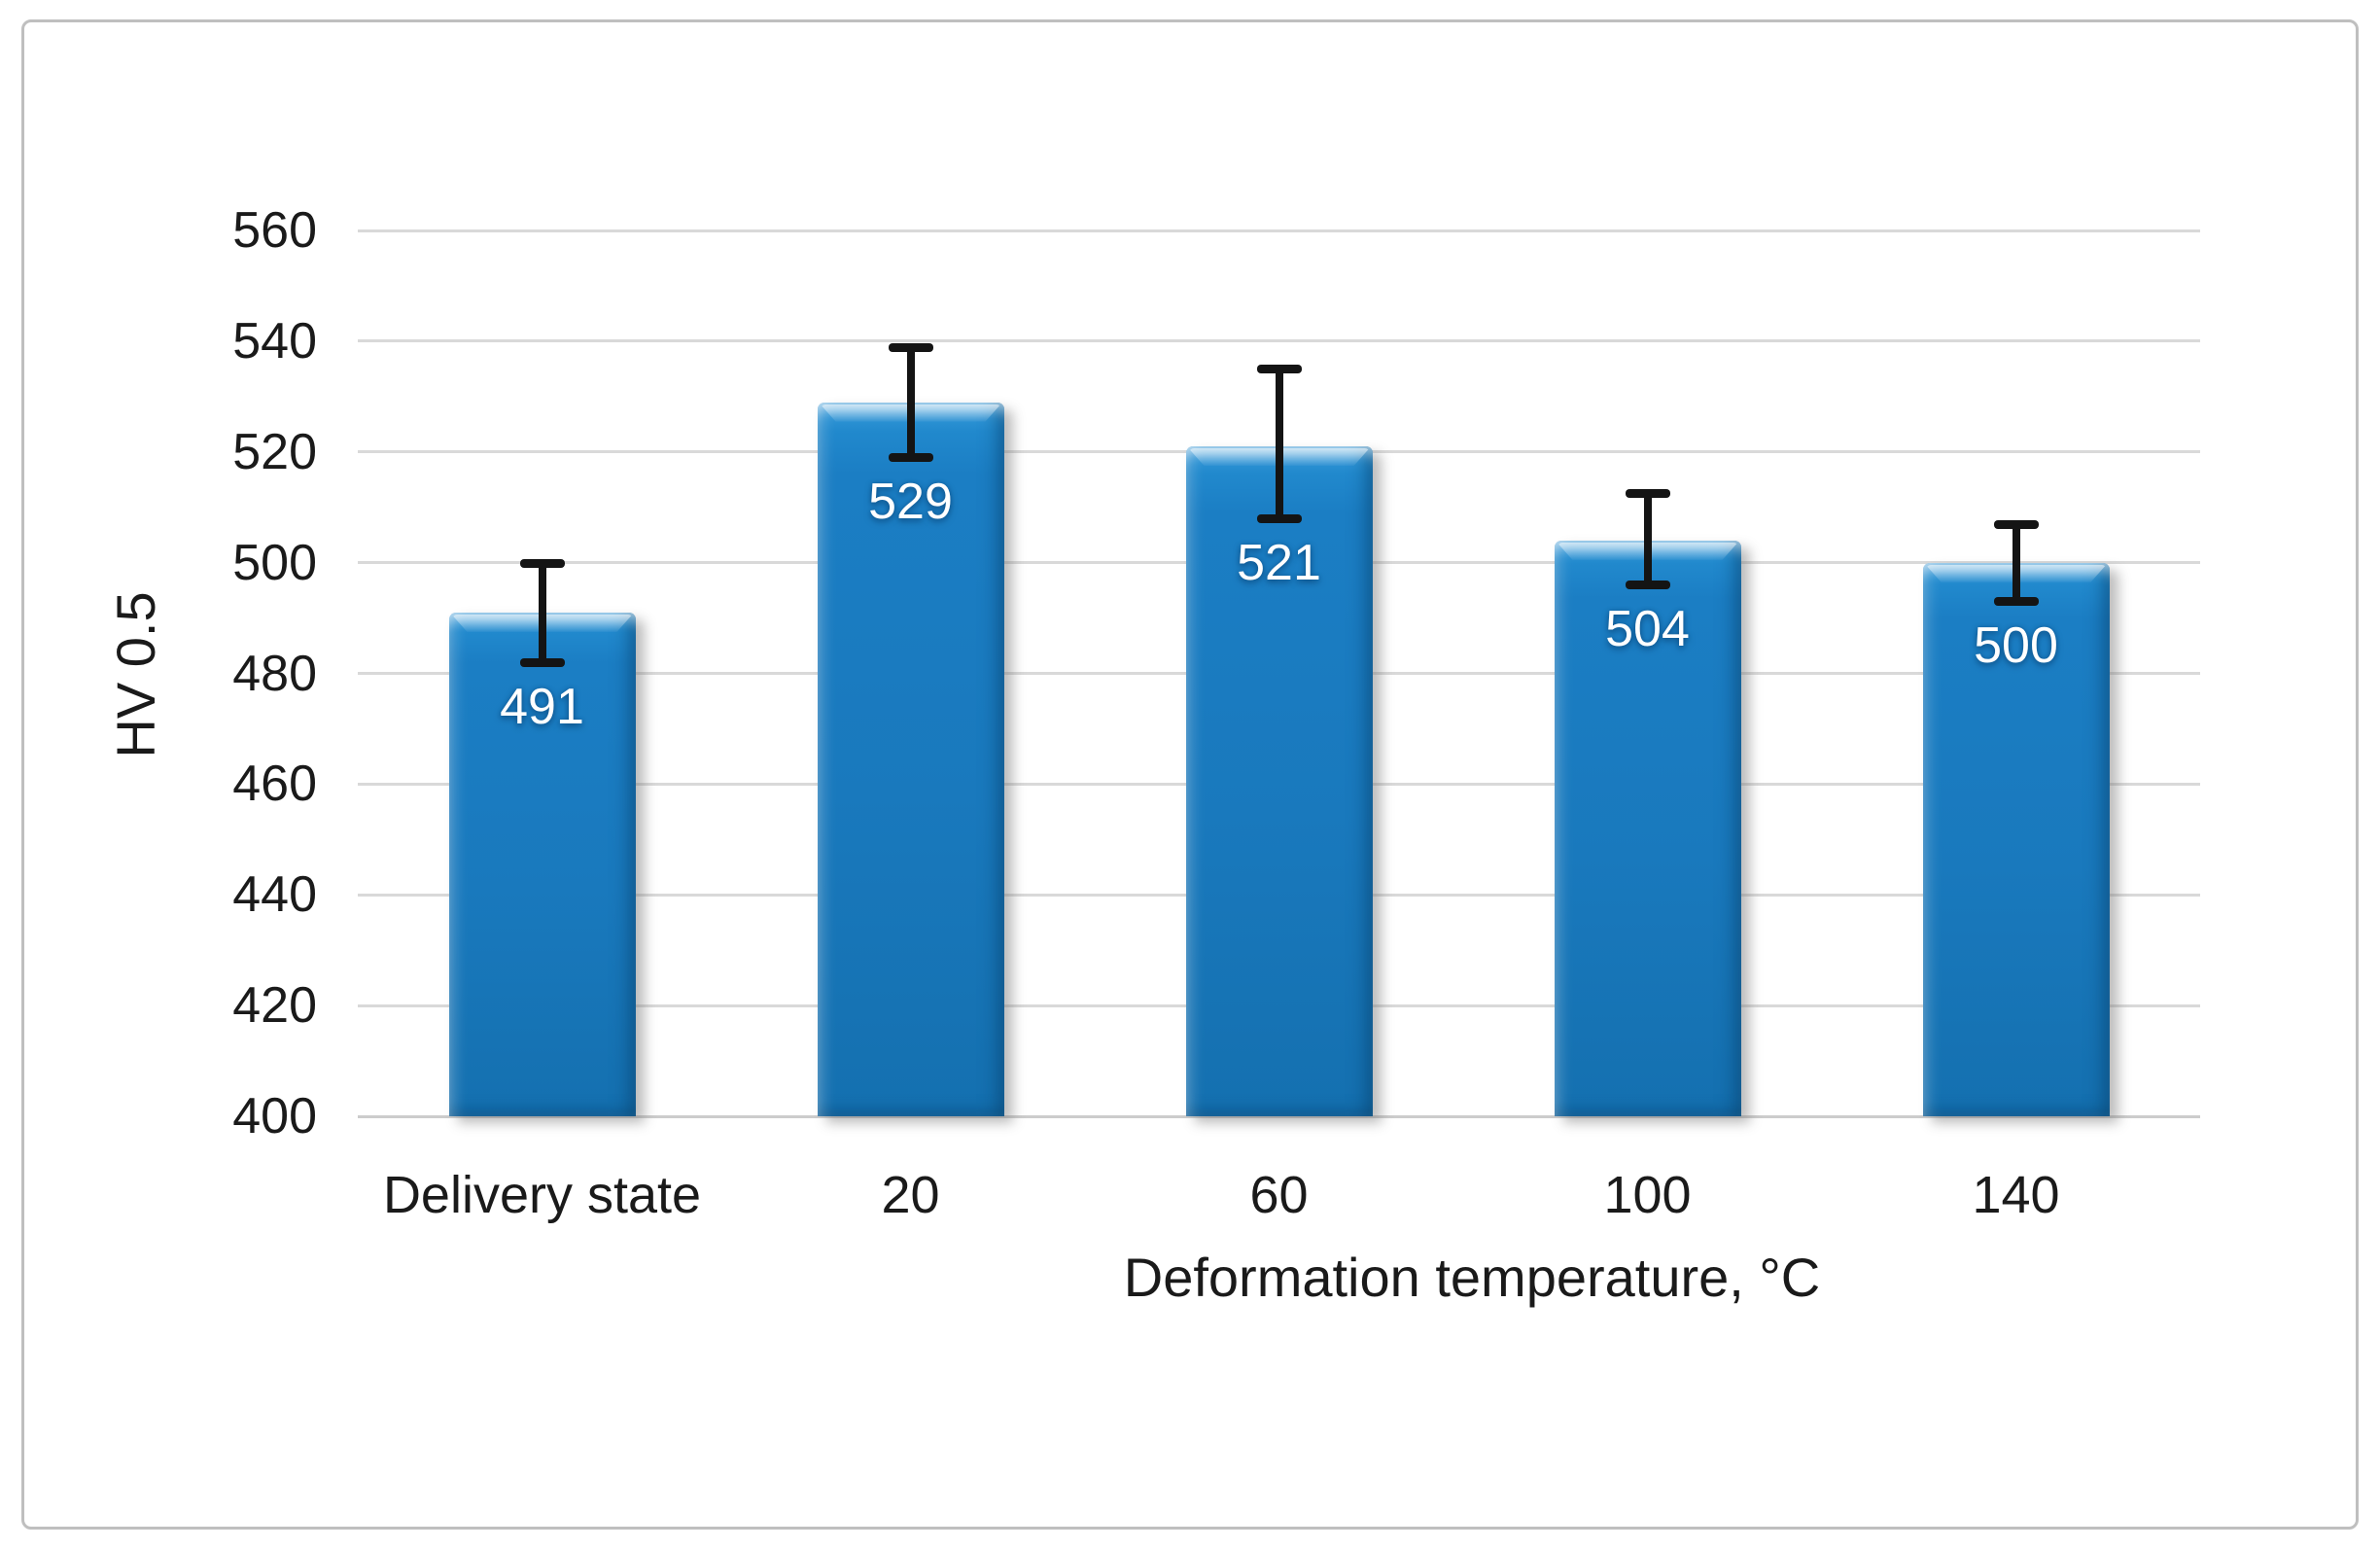  What do you see at coordinates (542, 707) in the screenshot?
I see `bar-value-label: 491` at bounding box center [542, 707].